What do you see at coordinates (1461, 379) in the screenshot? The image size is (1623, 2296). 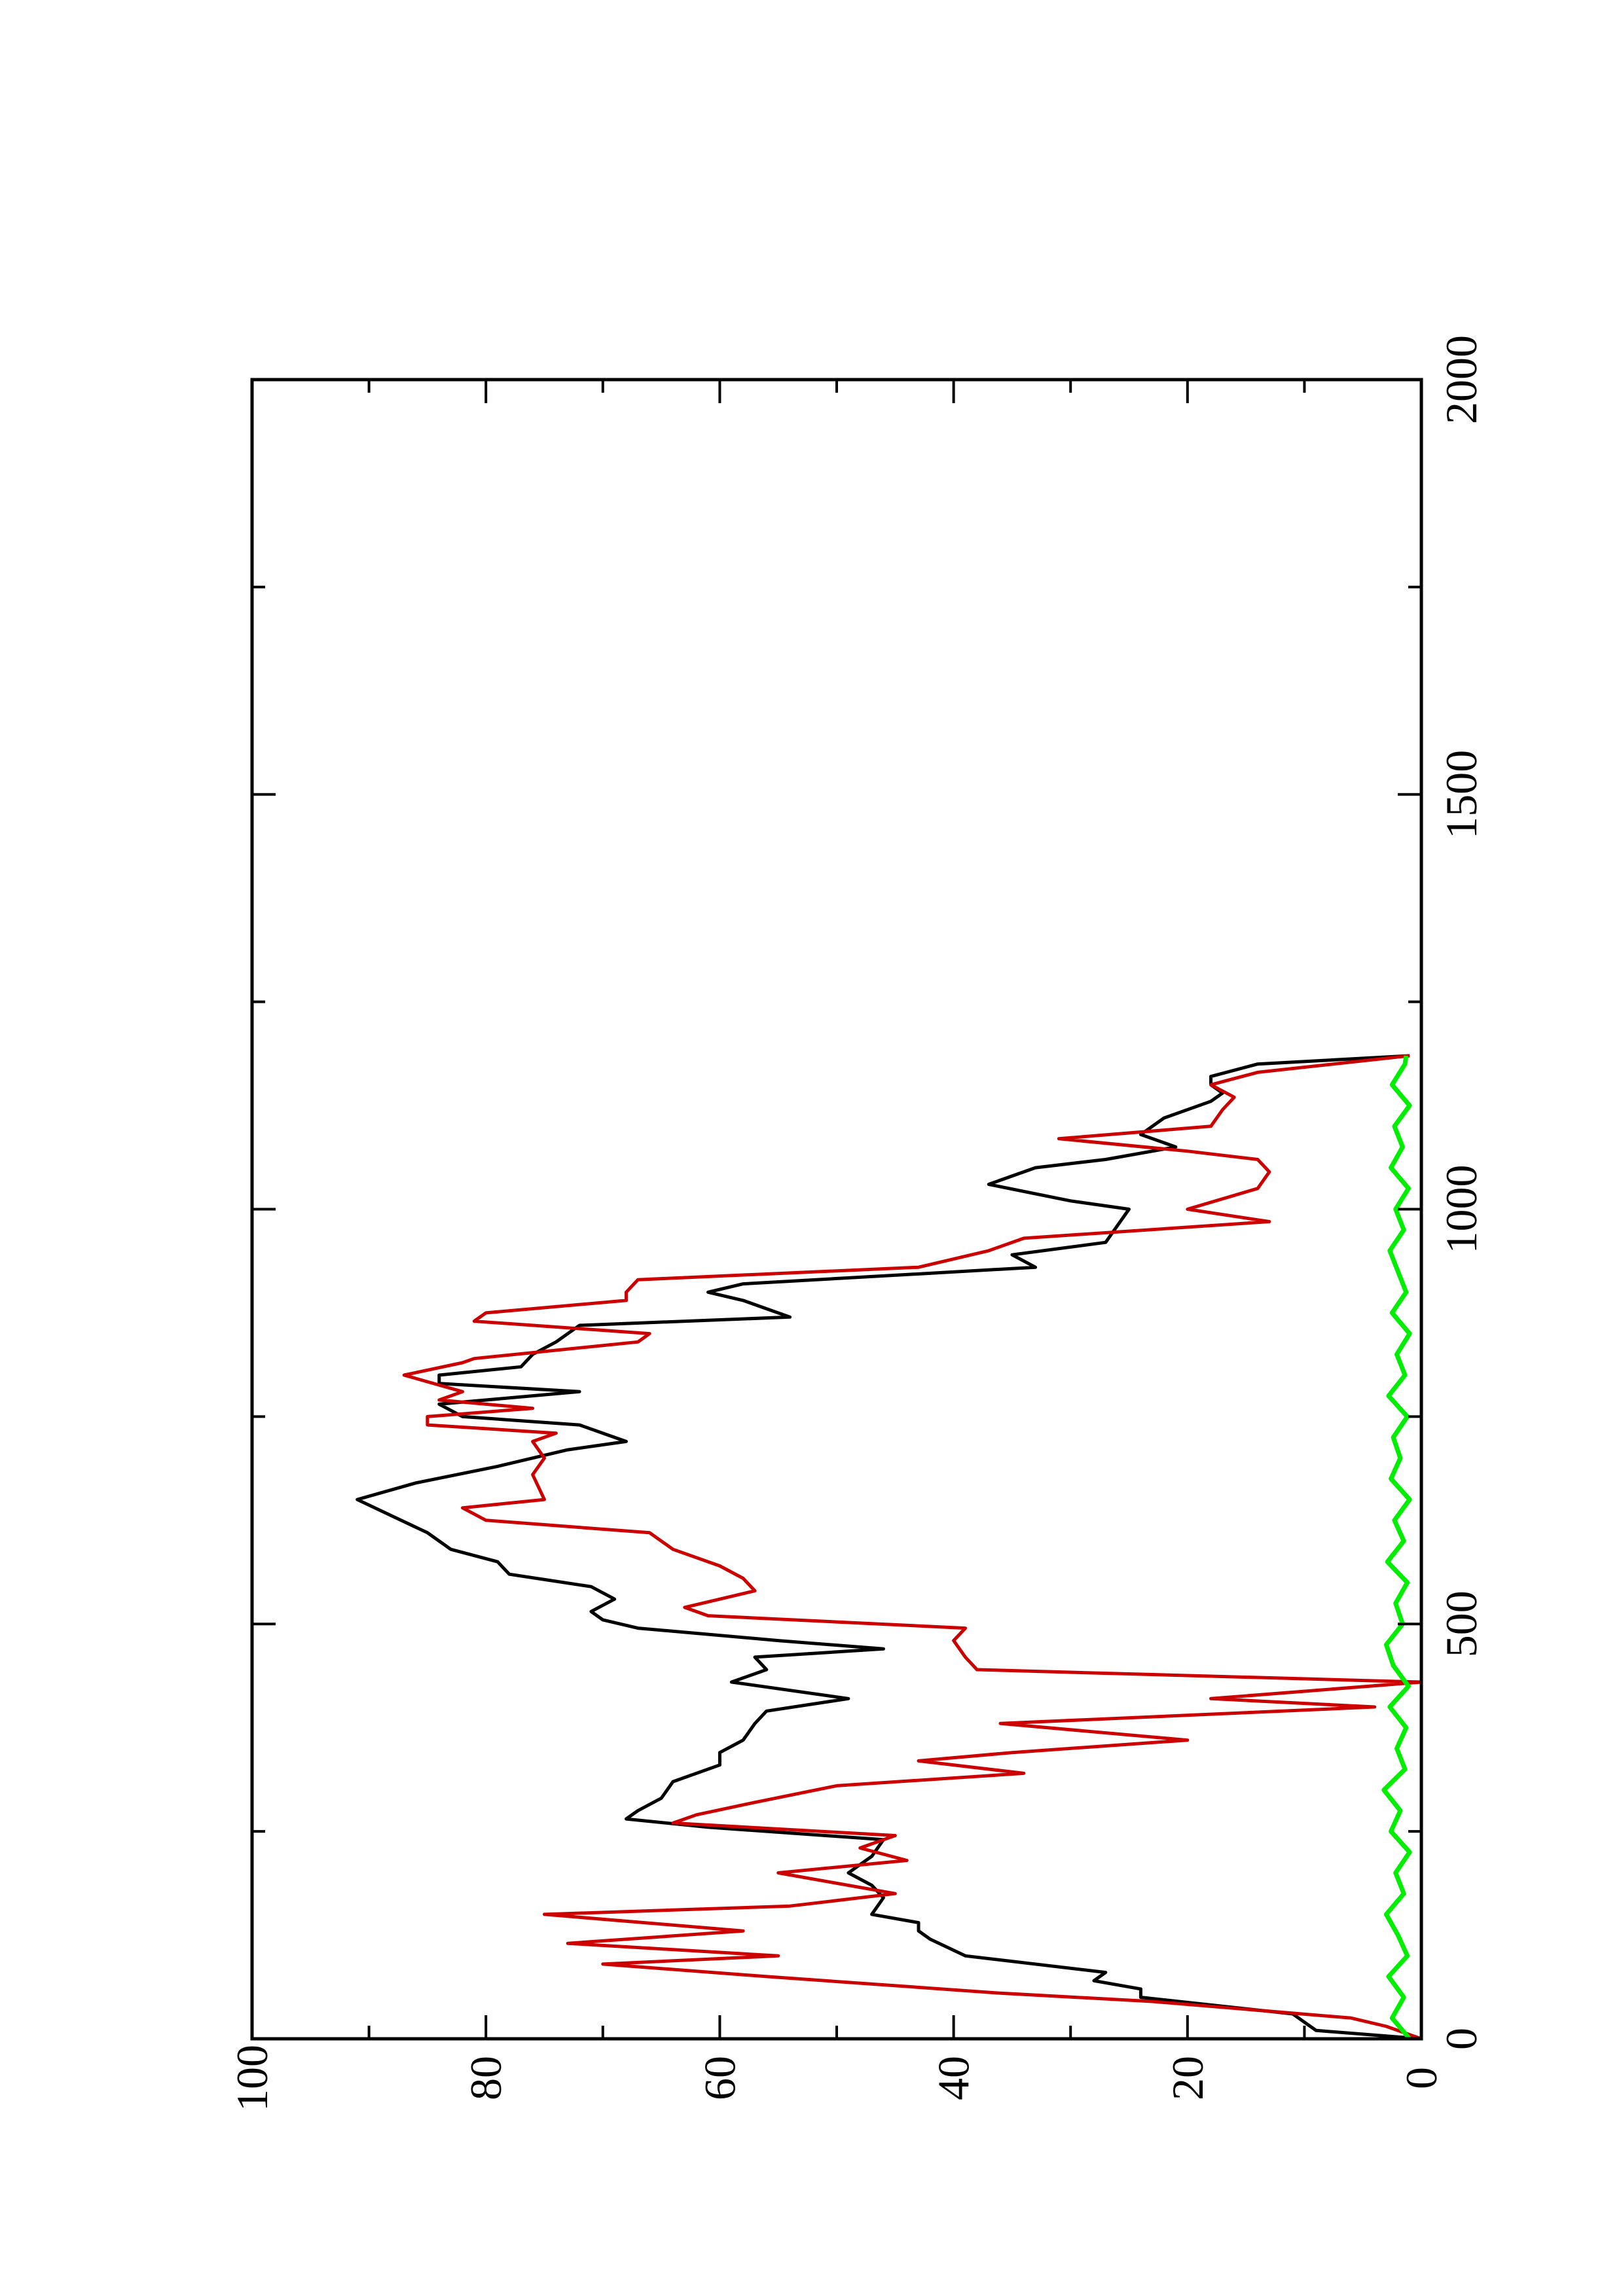 I see `x-tick-label: 2000` at bounding box center [1461, 379].